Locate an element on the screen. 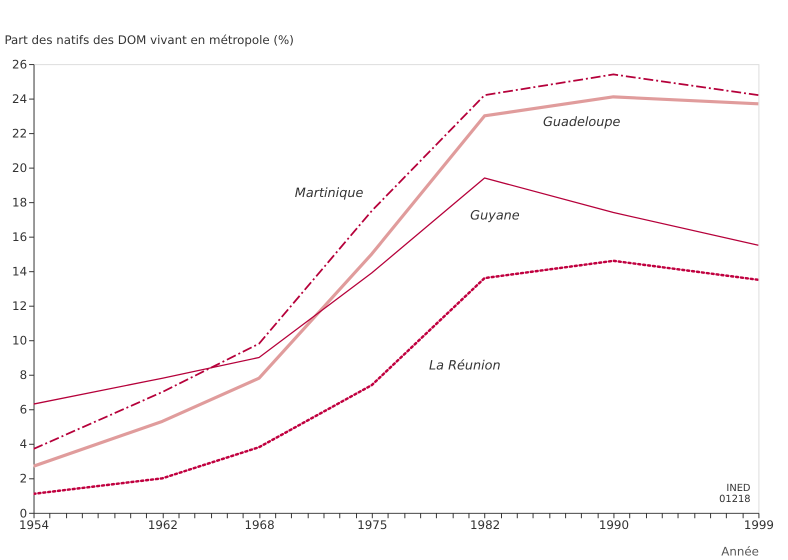 Image resolution: width=788 pixels, height=560 pixels. y-tick-label: 18 is located at coordinates (20, 203).